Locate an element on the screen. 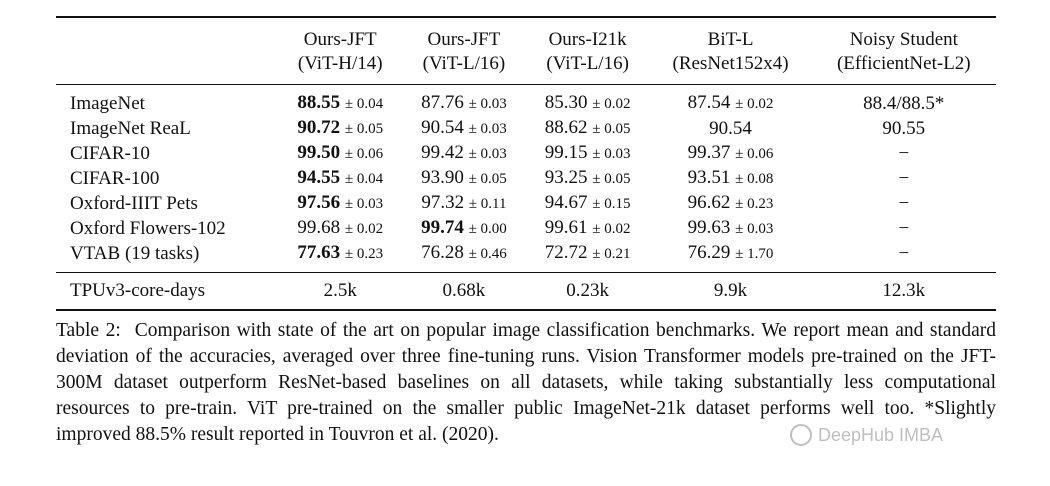 This screenshot has width=1050, height=486. cell-value: 72.72 is located at coordinates (566, 252).